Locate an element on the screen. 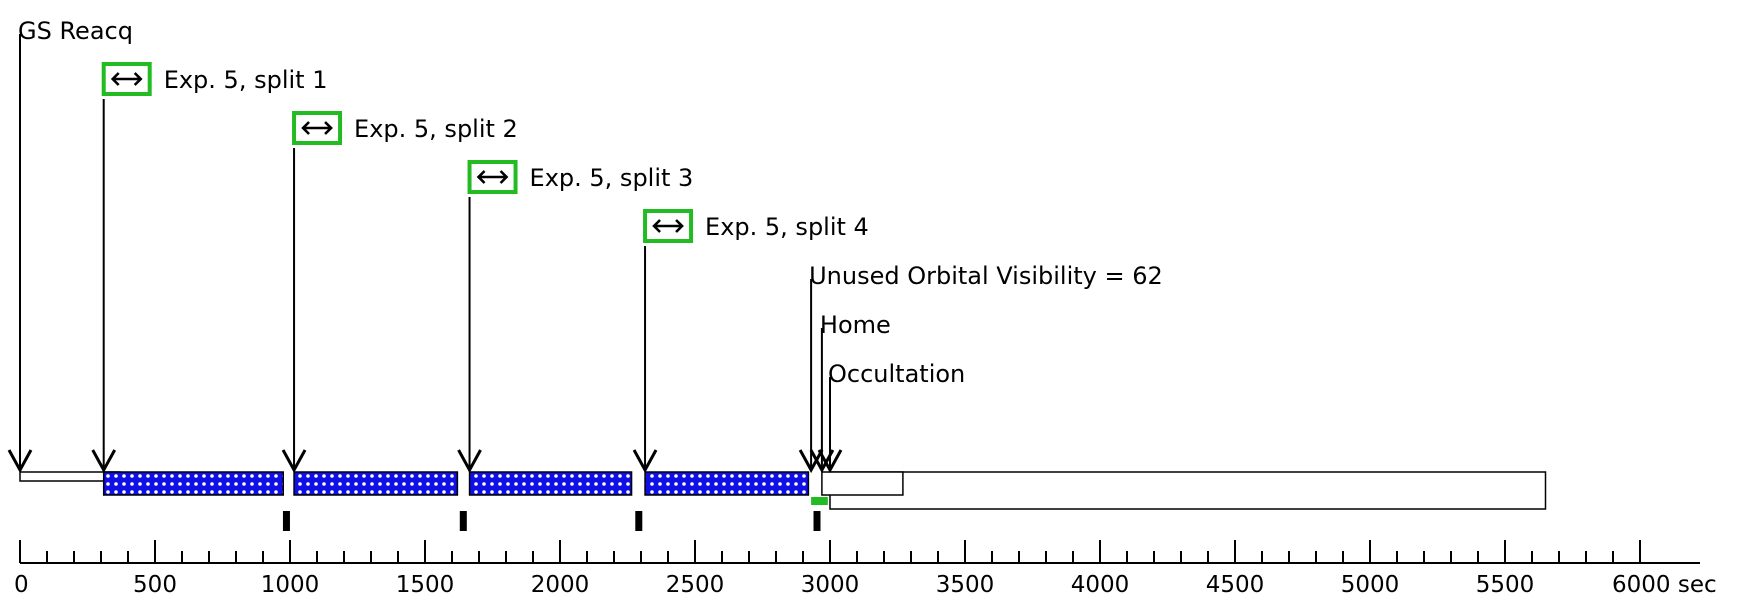  unused-visibility-arrow-icon is located at coordinates (811, 461).